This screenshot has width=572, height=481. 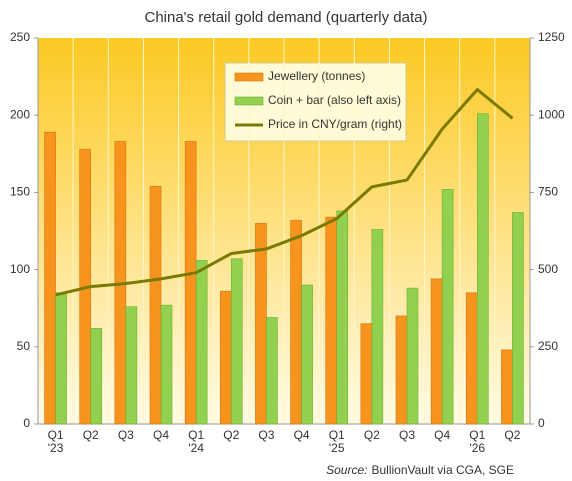 What do you see at coordinates (20, 114) in the screenshot?
I see `y-tick-label: 200` at bounding box center [20, 114].